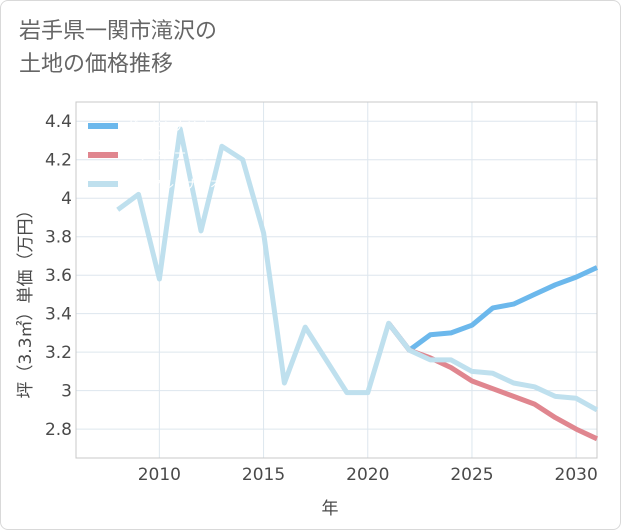  Describe the element at coordinates (367, 475) in the screenshot. I see `x-tick-label: 2020` at that location.